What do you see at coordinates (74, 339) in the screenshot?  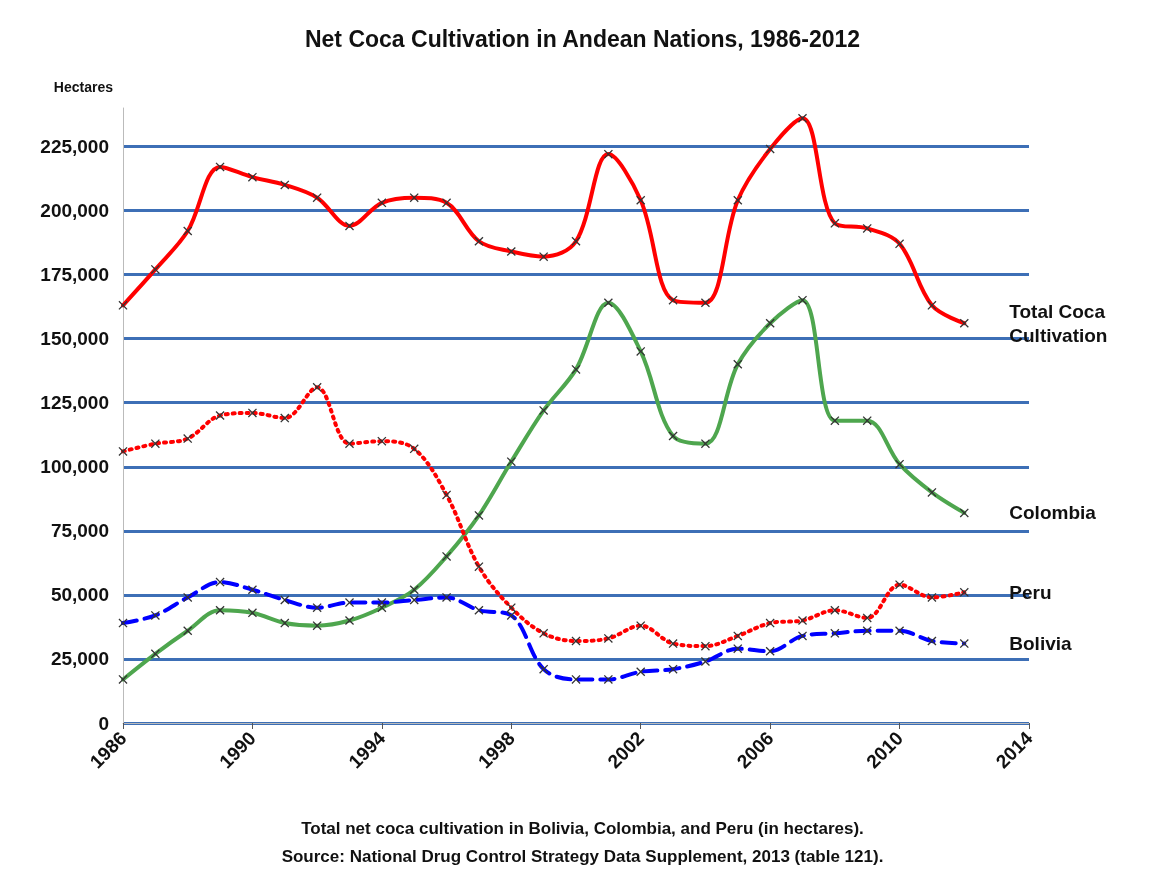 I see `y-tick-label: 150,000` at bounding box center [74, 339].